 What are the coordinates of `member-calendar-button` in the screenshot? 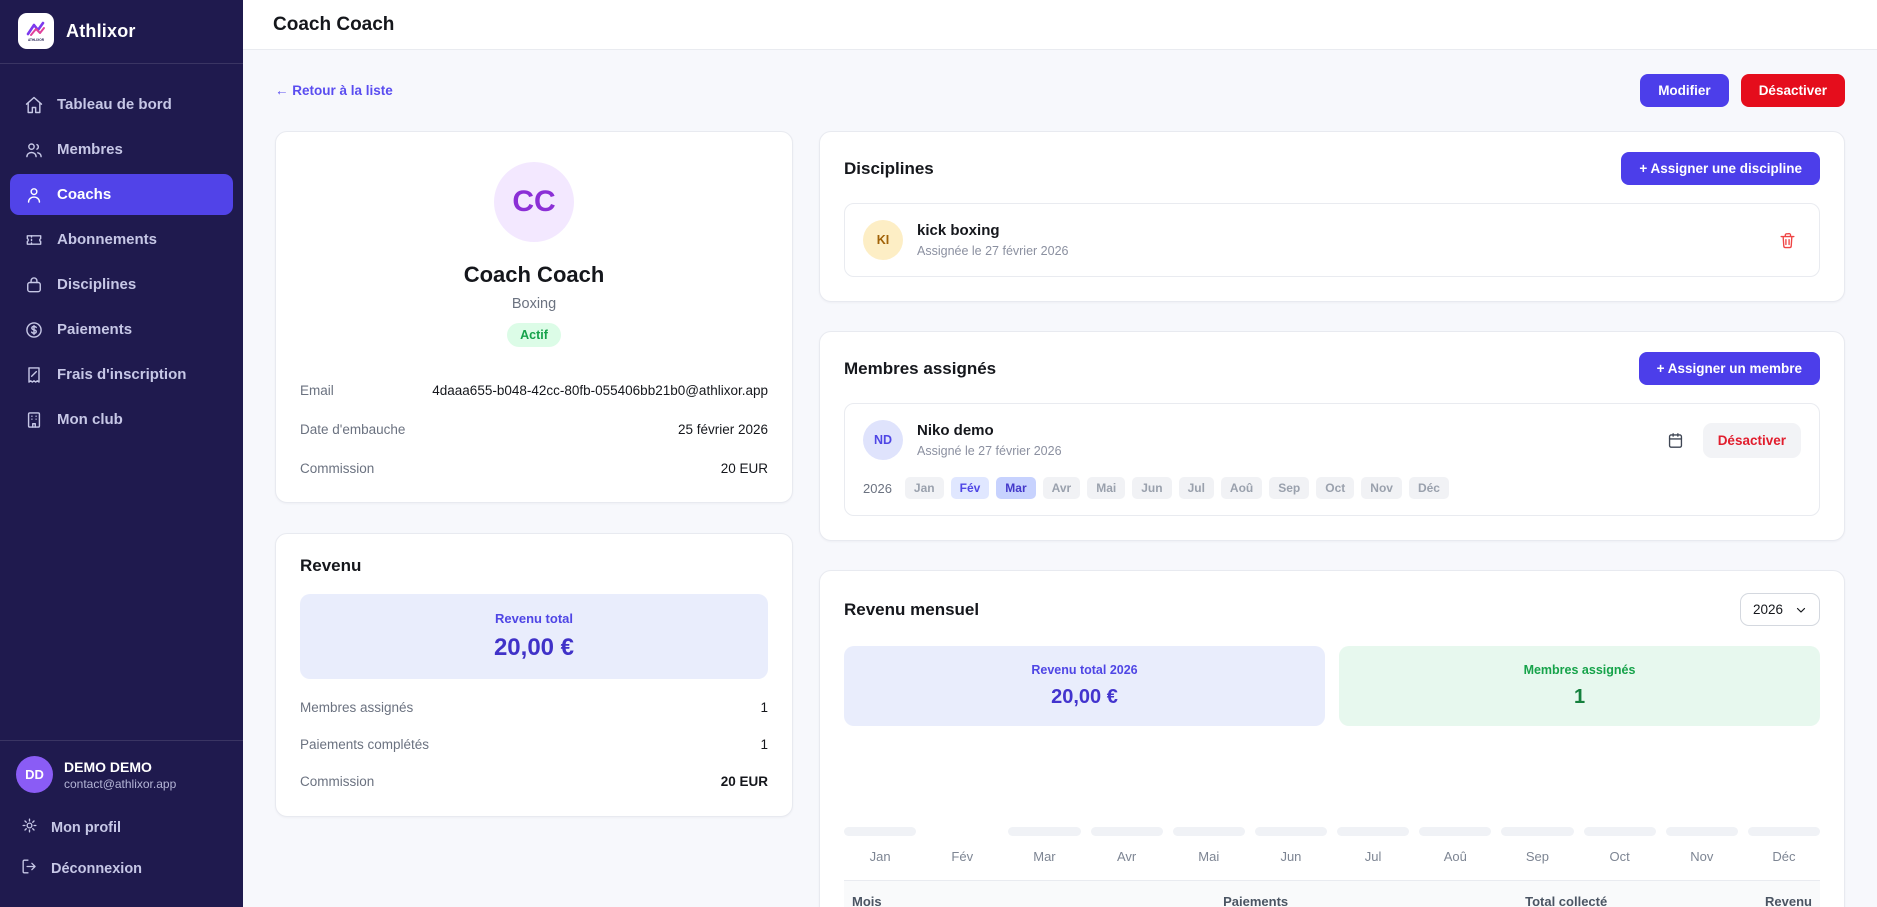 It's located at (1675, 440).